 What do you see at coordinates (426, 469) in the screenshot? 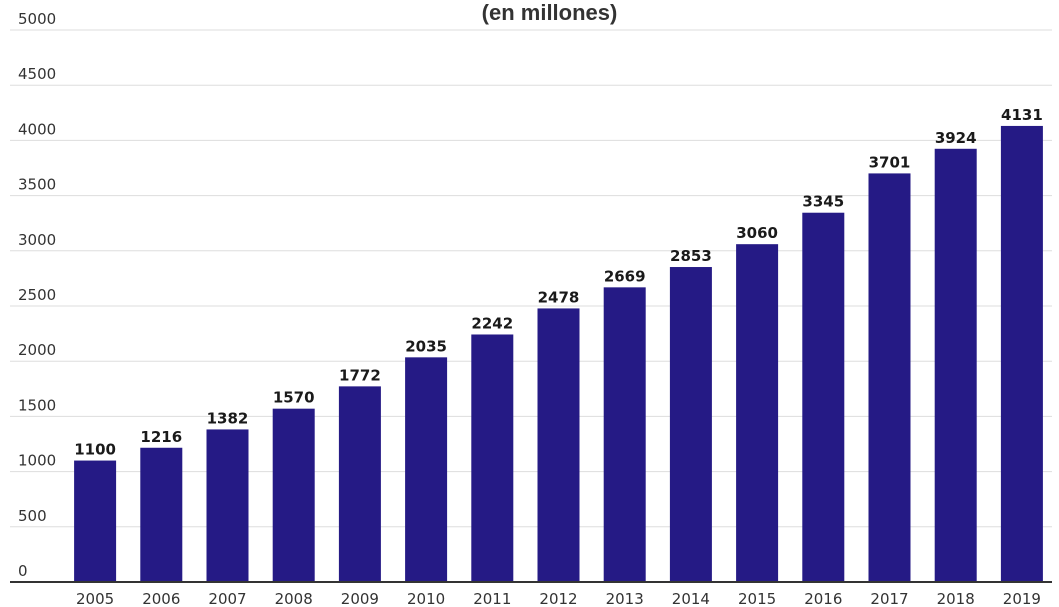
I see `bar-2010` at bounding box center [426, 469].